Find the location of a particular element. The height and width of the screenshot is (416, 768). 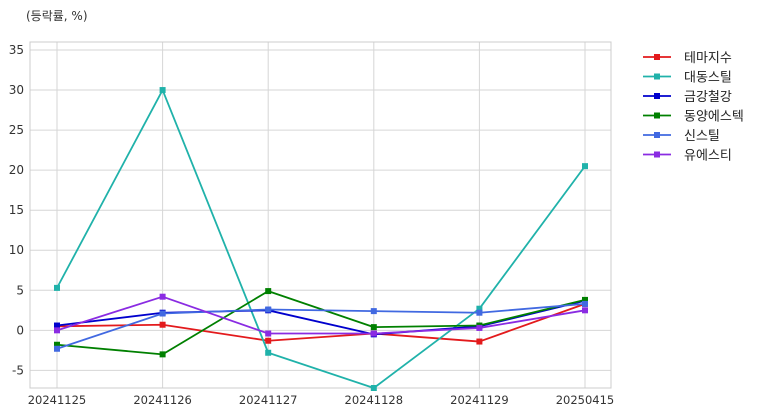

x-tick-label: 20241126 is located at coordinates (162, 400).